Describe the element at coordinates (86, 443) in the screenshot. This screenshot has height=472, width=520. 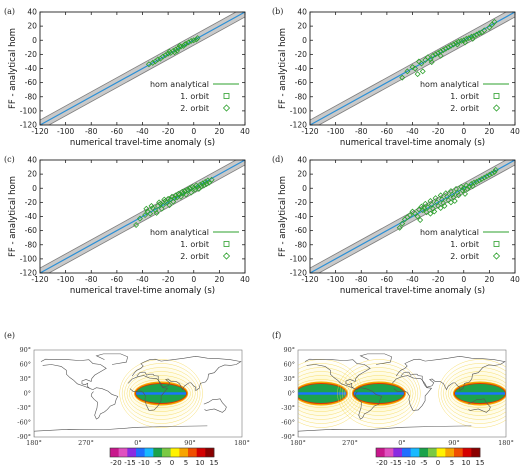
I see `lon-tick-label: 270°` at that location.